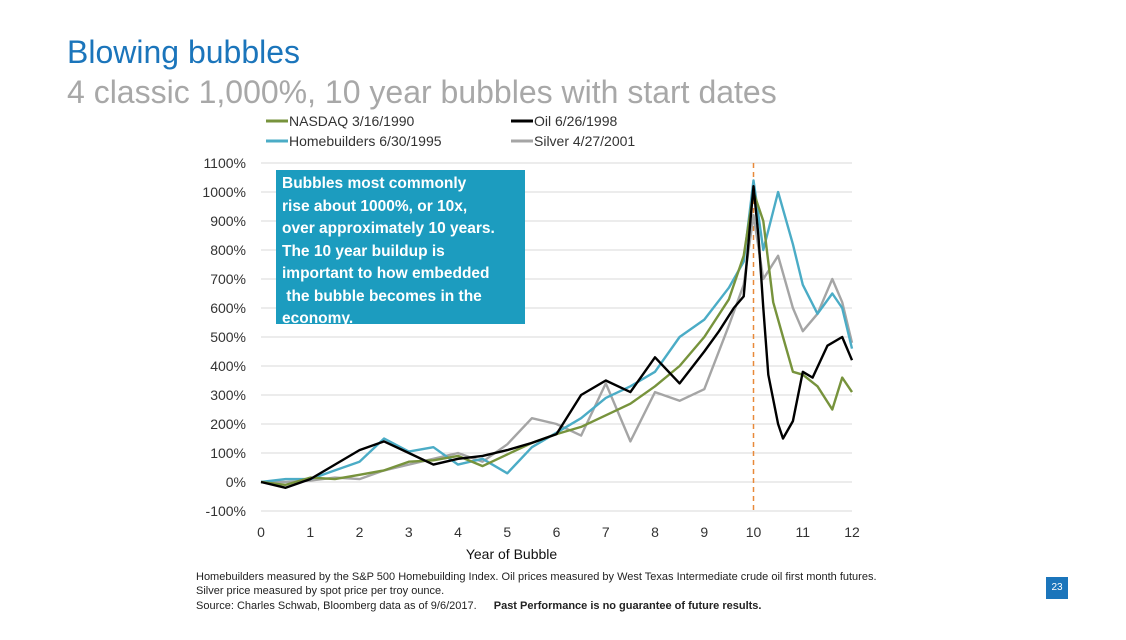 The image size is (1126, 640). I want to click on y-tick-label: 200%, so click(228, 424).